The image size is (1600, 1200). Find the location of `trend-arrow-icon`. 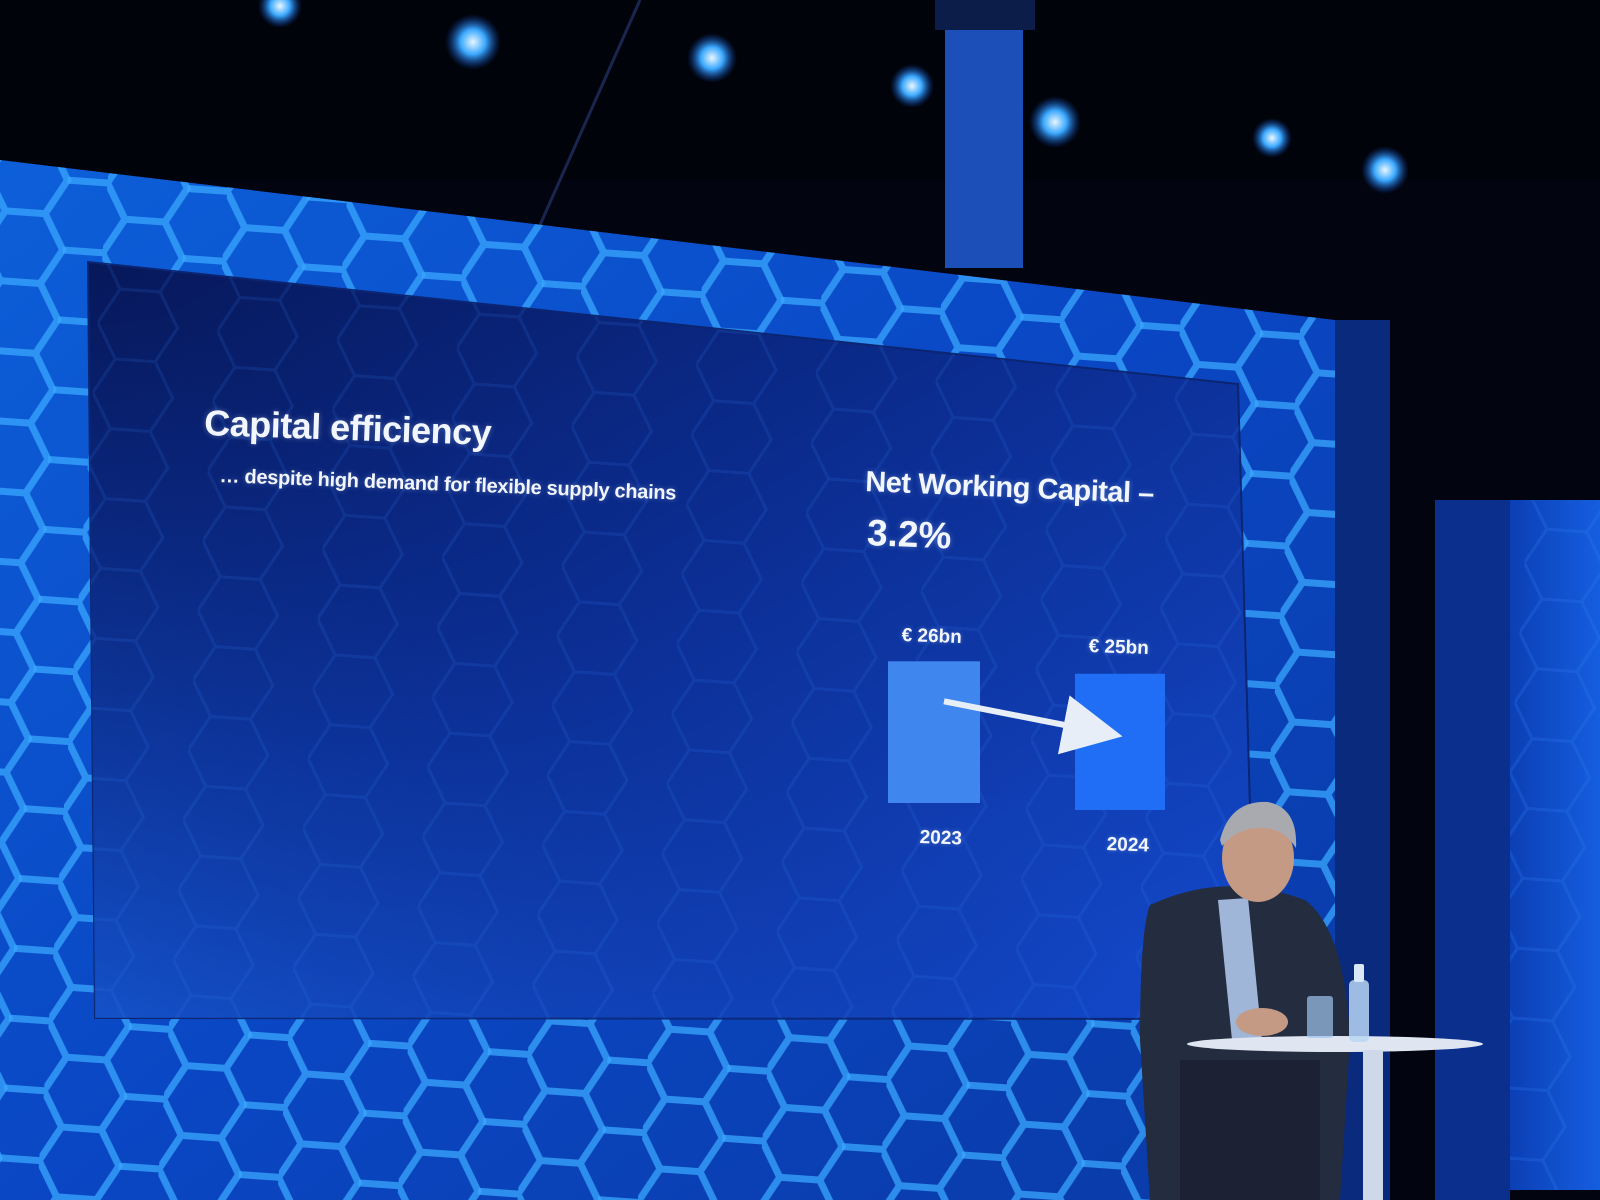

trend-arrow-icon is located at coordinates (1033, 725).